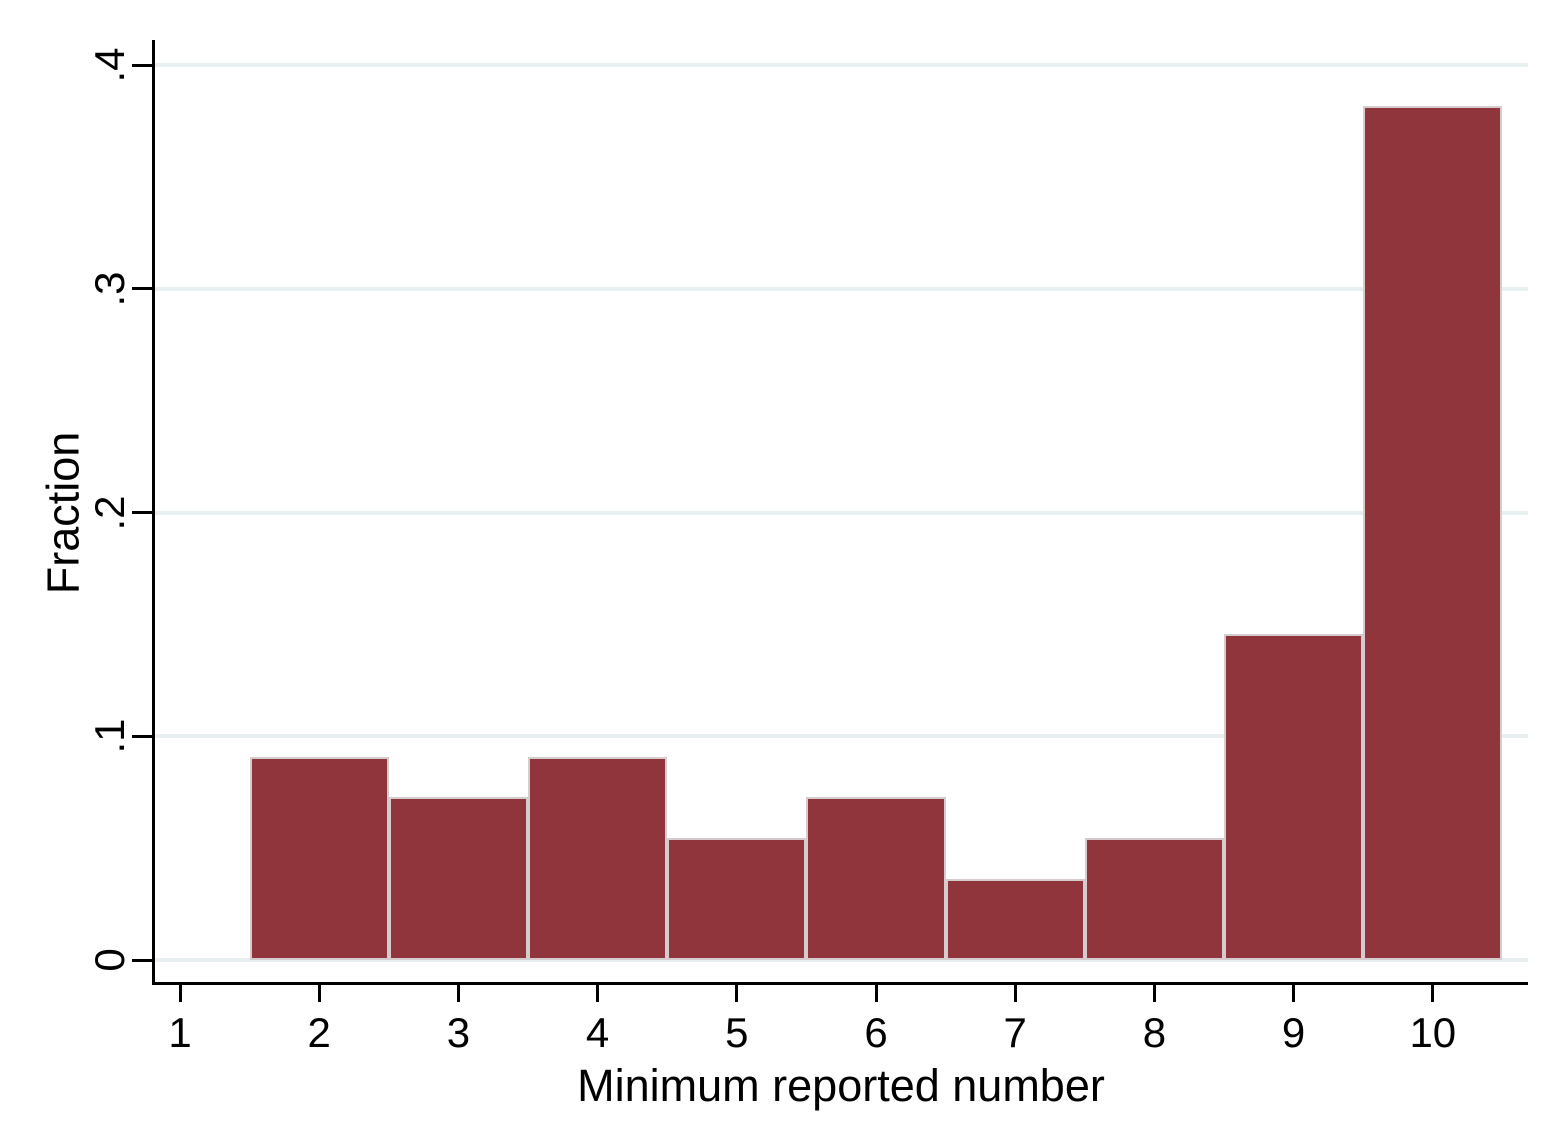  What do you see at coordinates (319, 1032) in the screenshot?
I see `x-tick-label: 2` at bounding box center [319, 1032].